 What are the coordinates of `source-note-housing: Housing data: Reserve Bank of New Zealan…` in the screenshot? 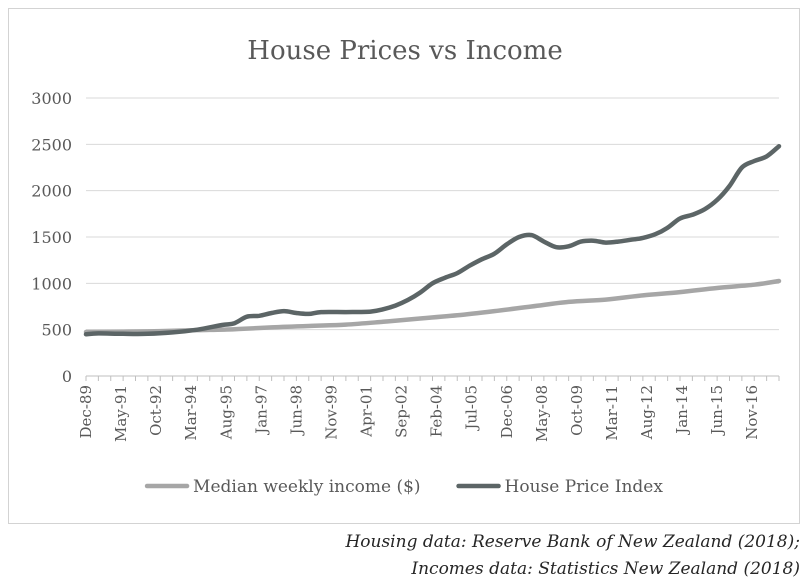 It's located at (572, 542).